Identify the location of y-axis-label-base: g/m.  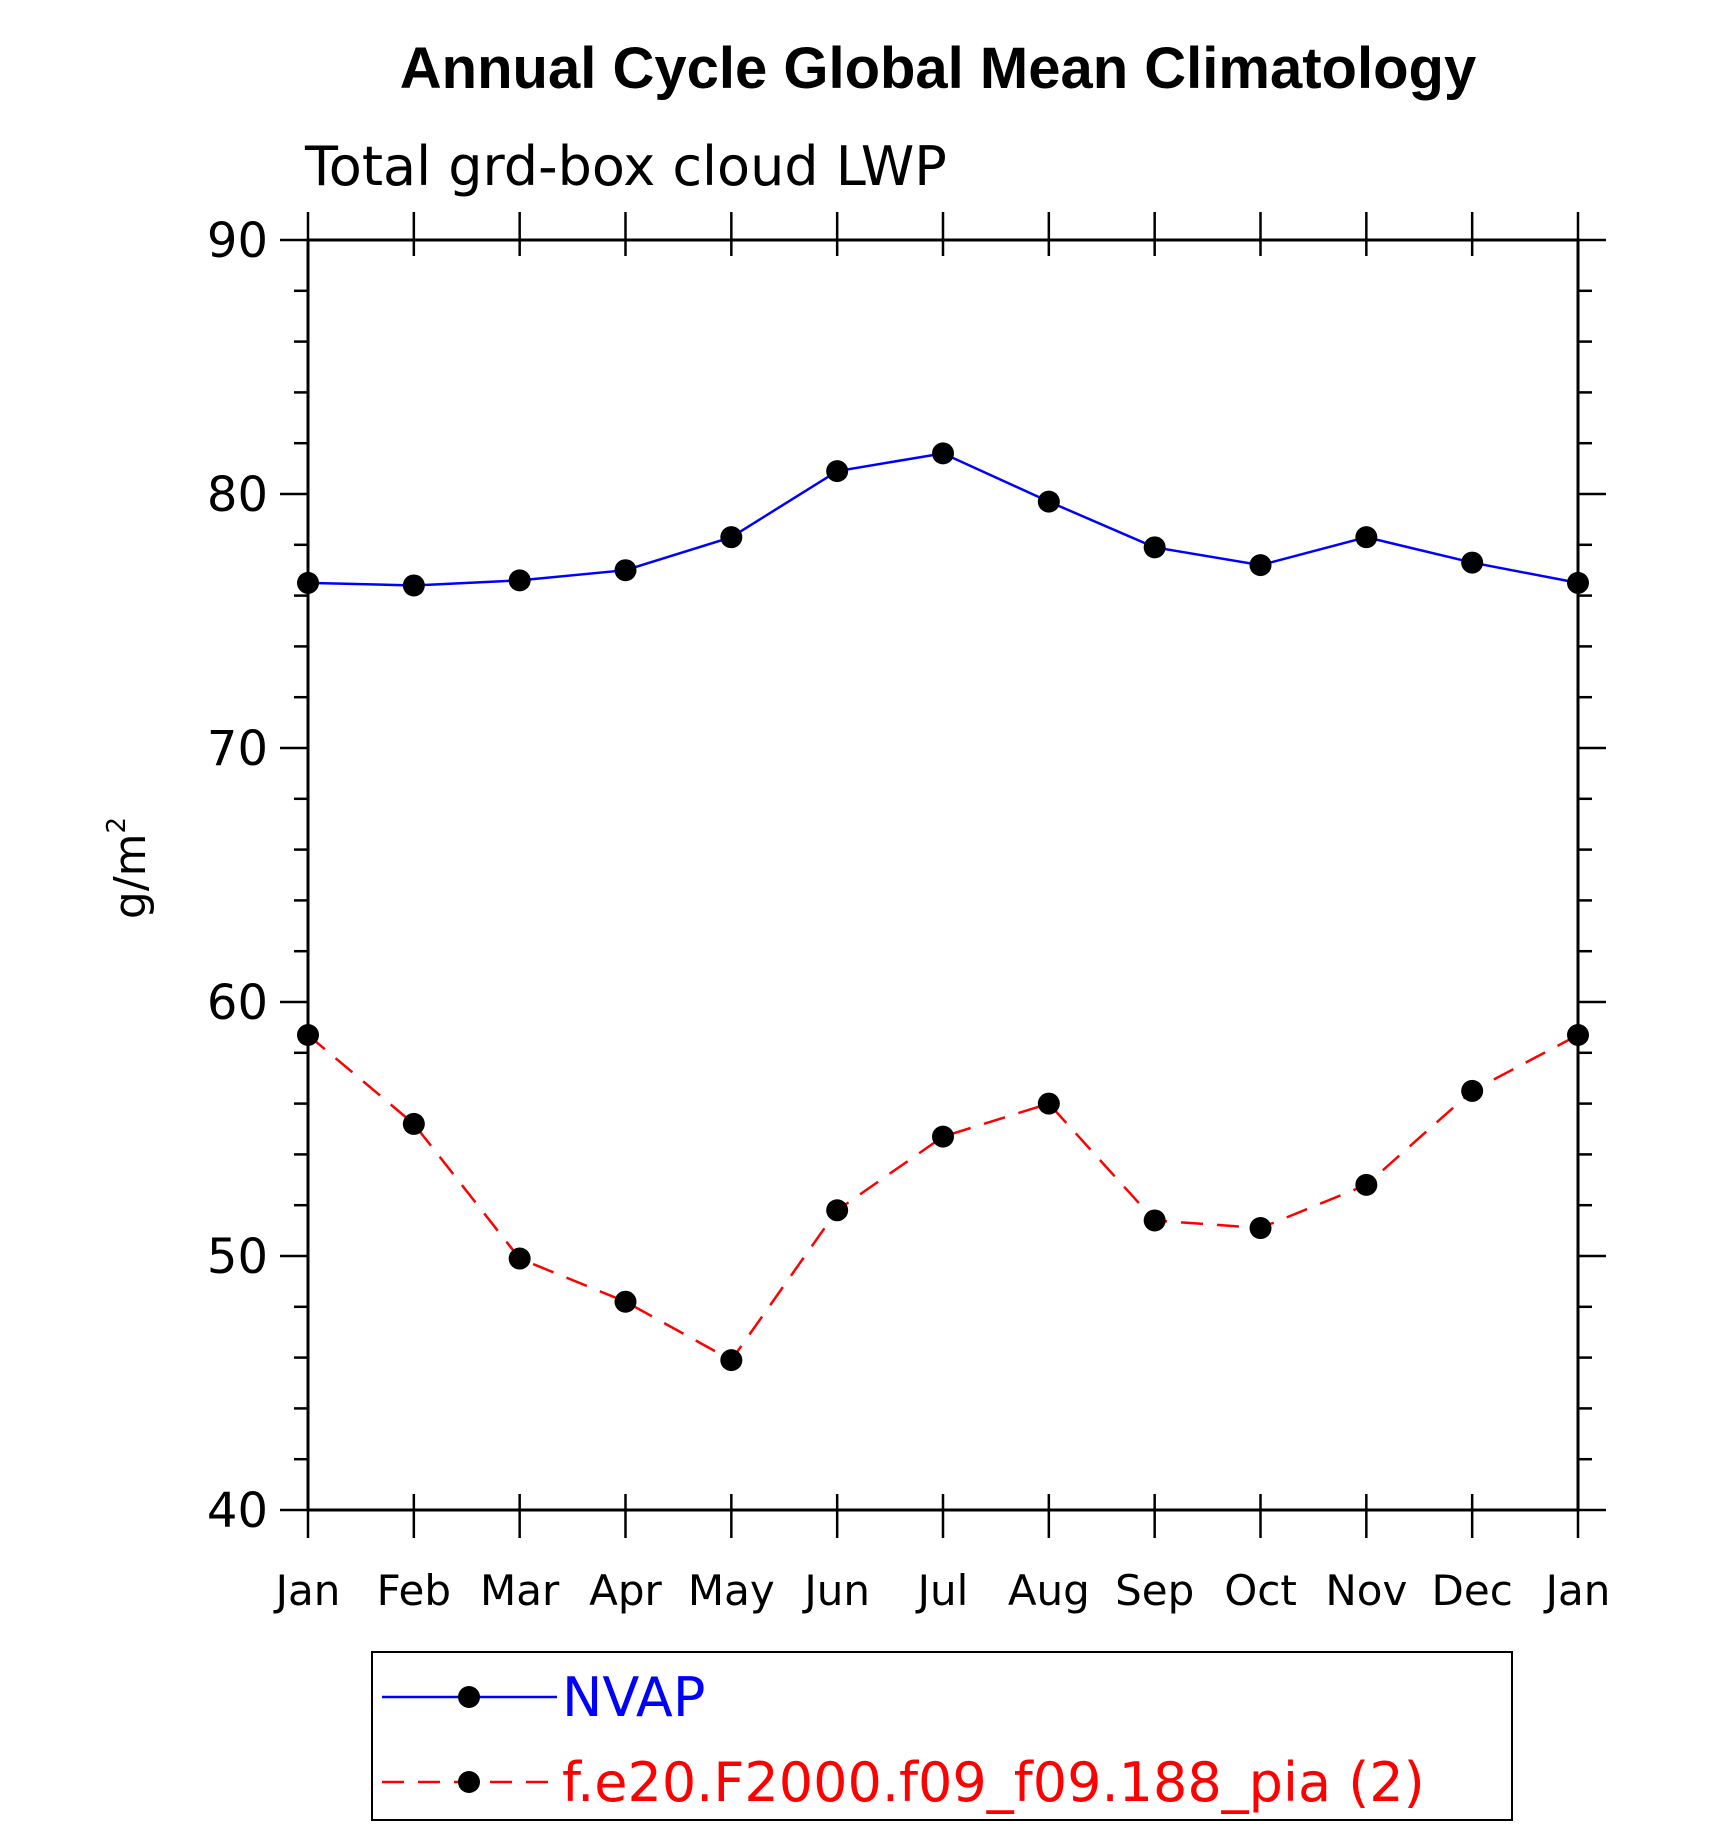
(130, 876).